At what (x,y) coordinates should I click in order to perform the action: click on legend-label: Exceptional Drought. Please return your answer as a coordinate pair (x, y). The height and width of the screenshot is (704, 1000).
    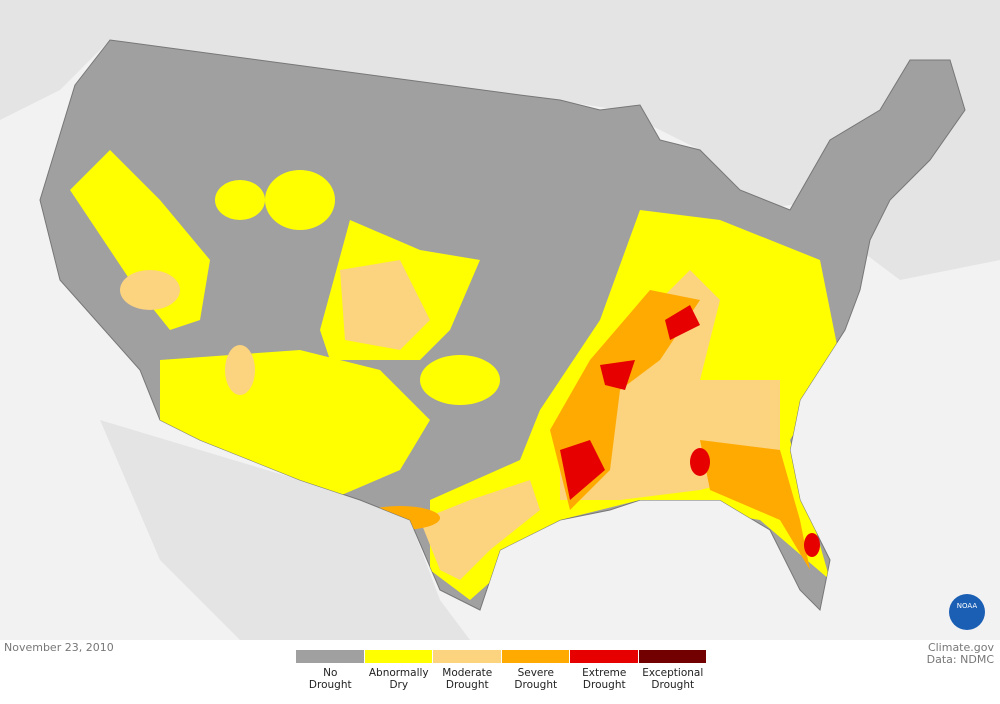
    Looking at the image, I should click on (673, 679).